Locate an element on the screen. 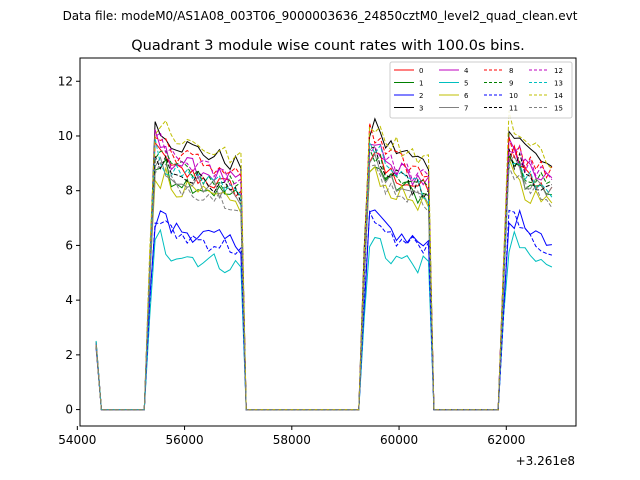 This screenshot has width=640, height=480. legend-label-12: 12 is located at coordinates (558, 71).